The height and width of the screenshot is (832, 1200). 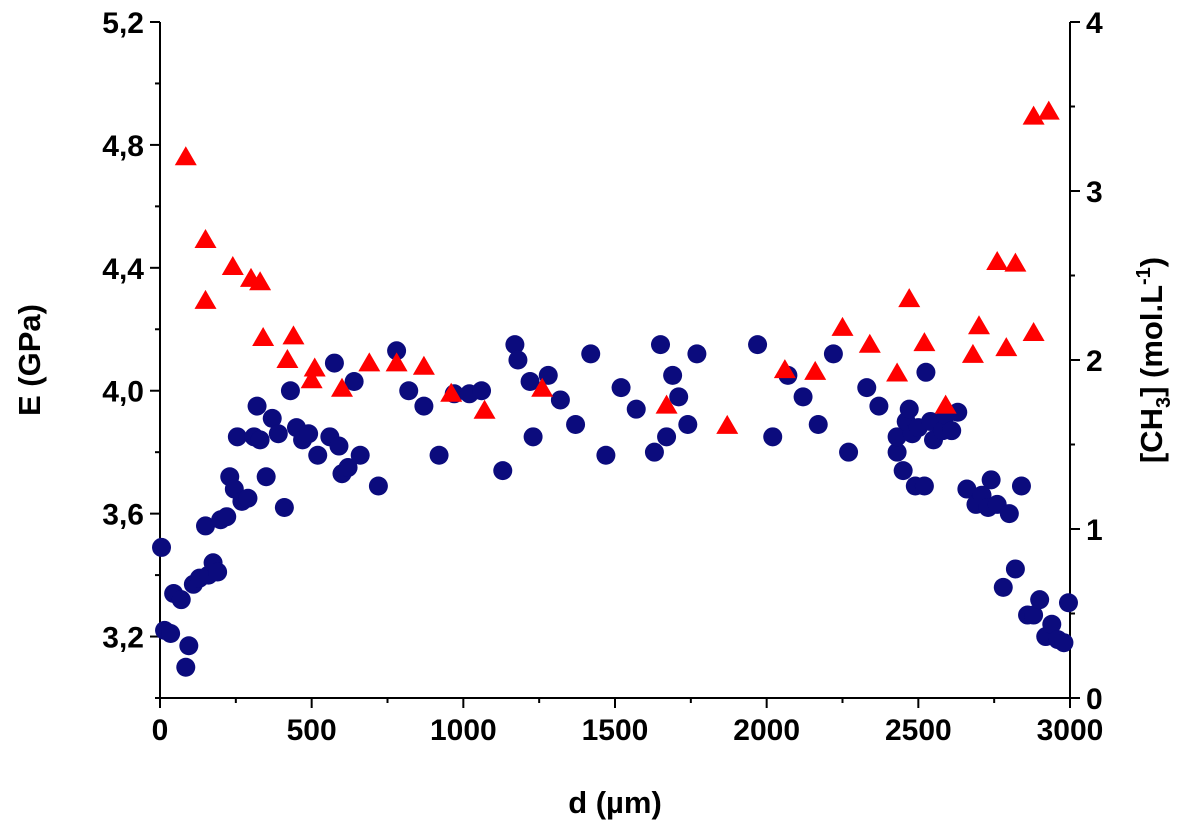 I want to click on right-tick-label: 2, so click(x=1094, y=361).